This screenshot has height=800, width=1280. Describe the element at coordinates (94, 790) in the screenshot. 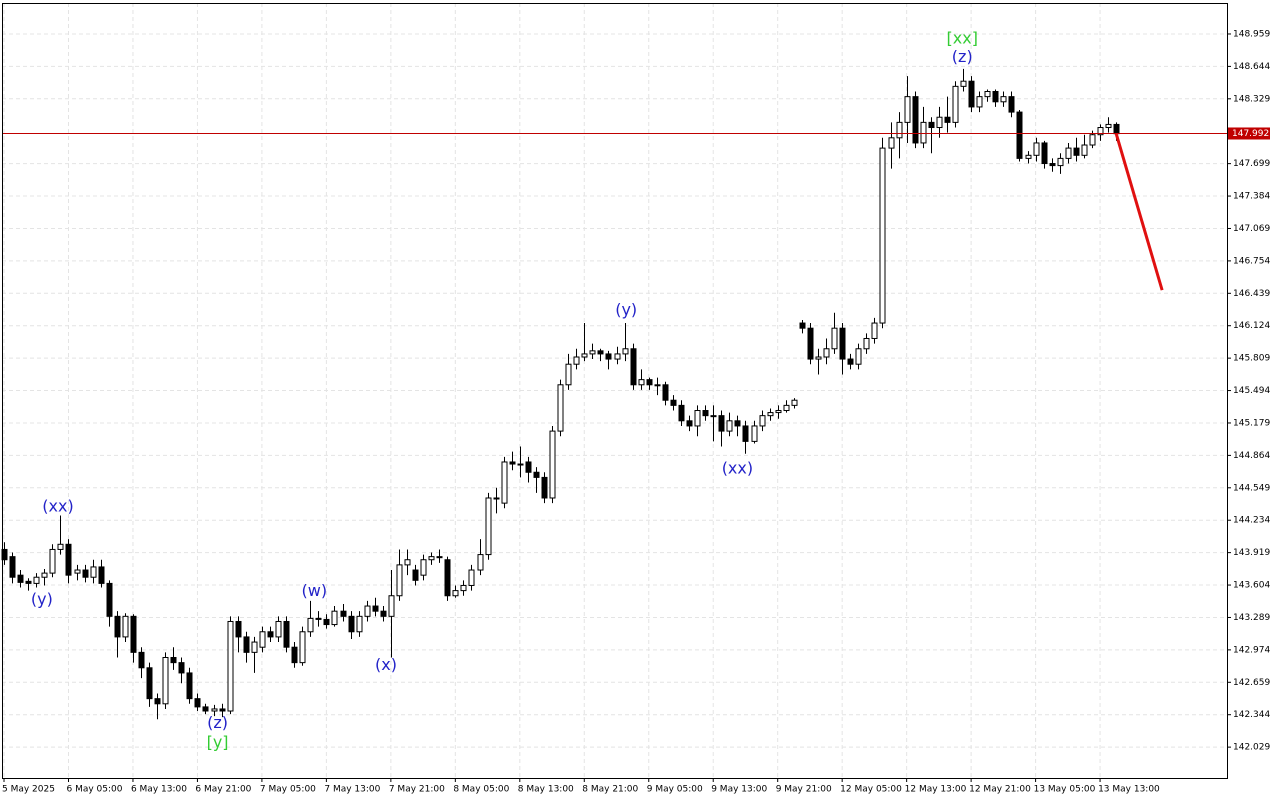

I see `x-tick-label: 6 May 05:00` at that location.